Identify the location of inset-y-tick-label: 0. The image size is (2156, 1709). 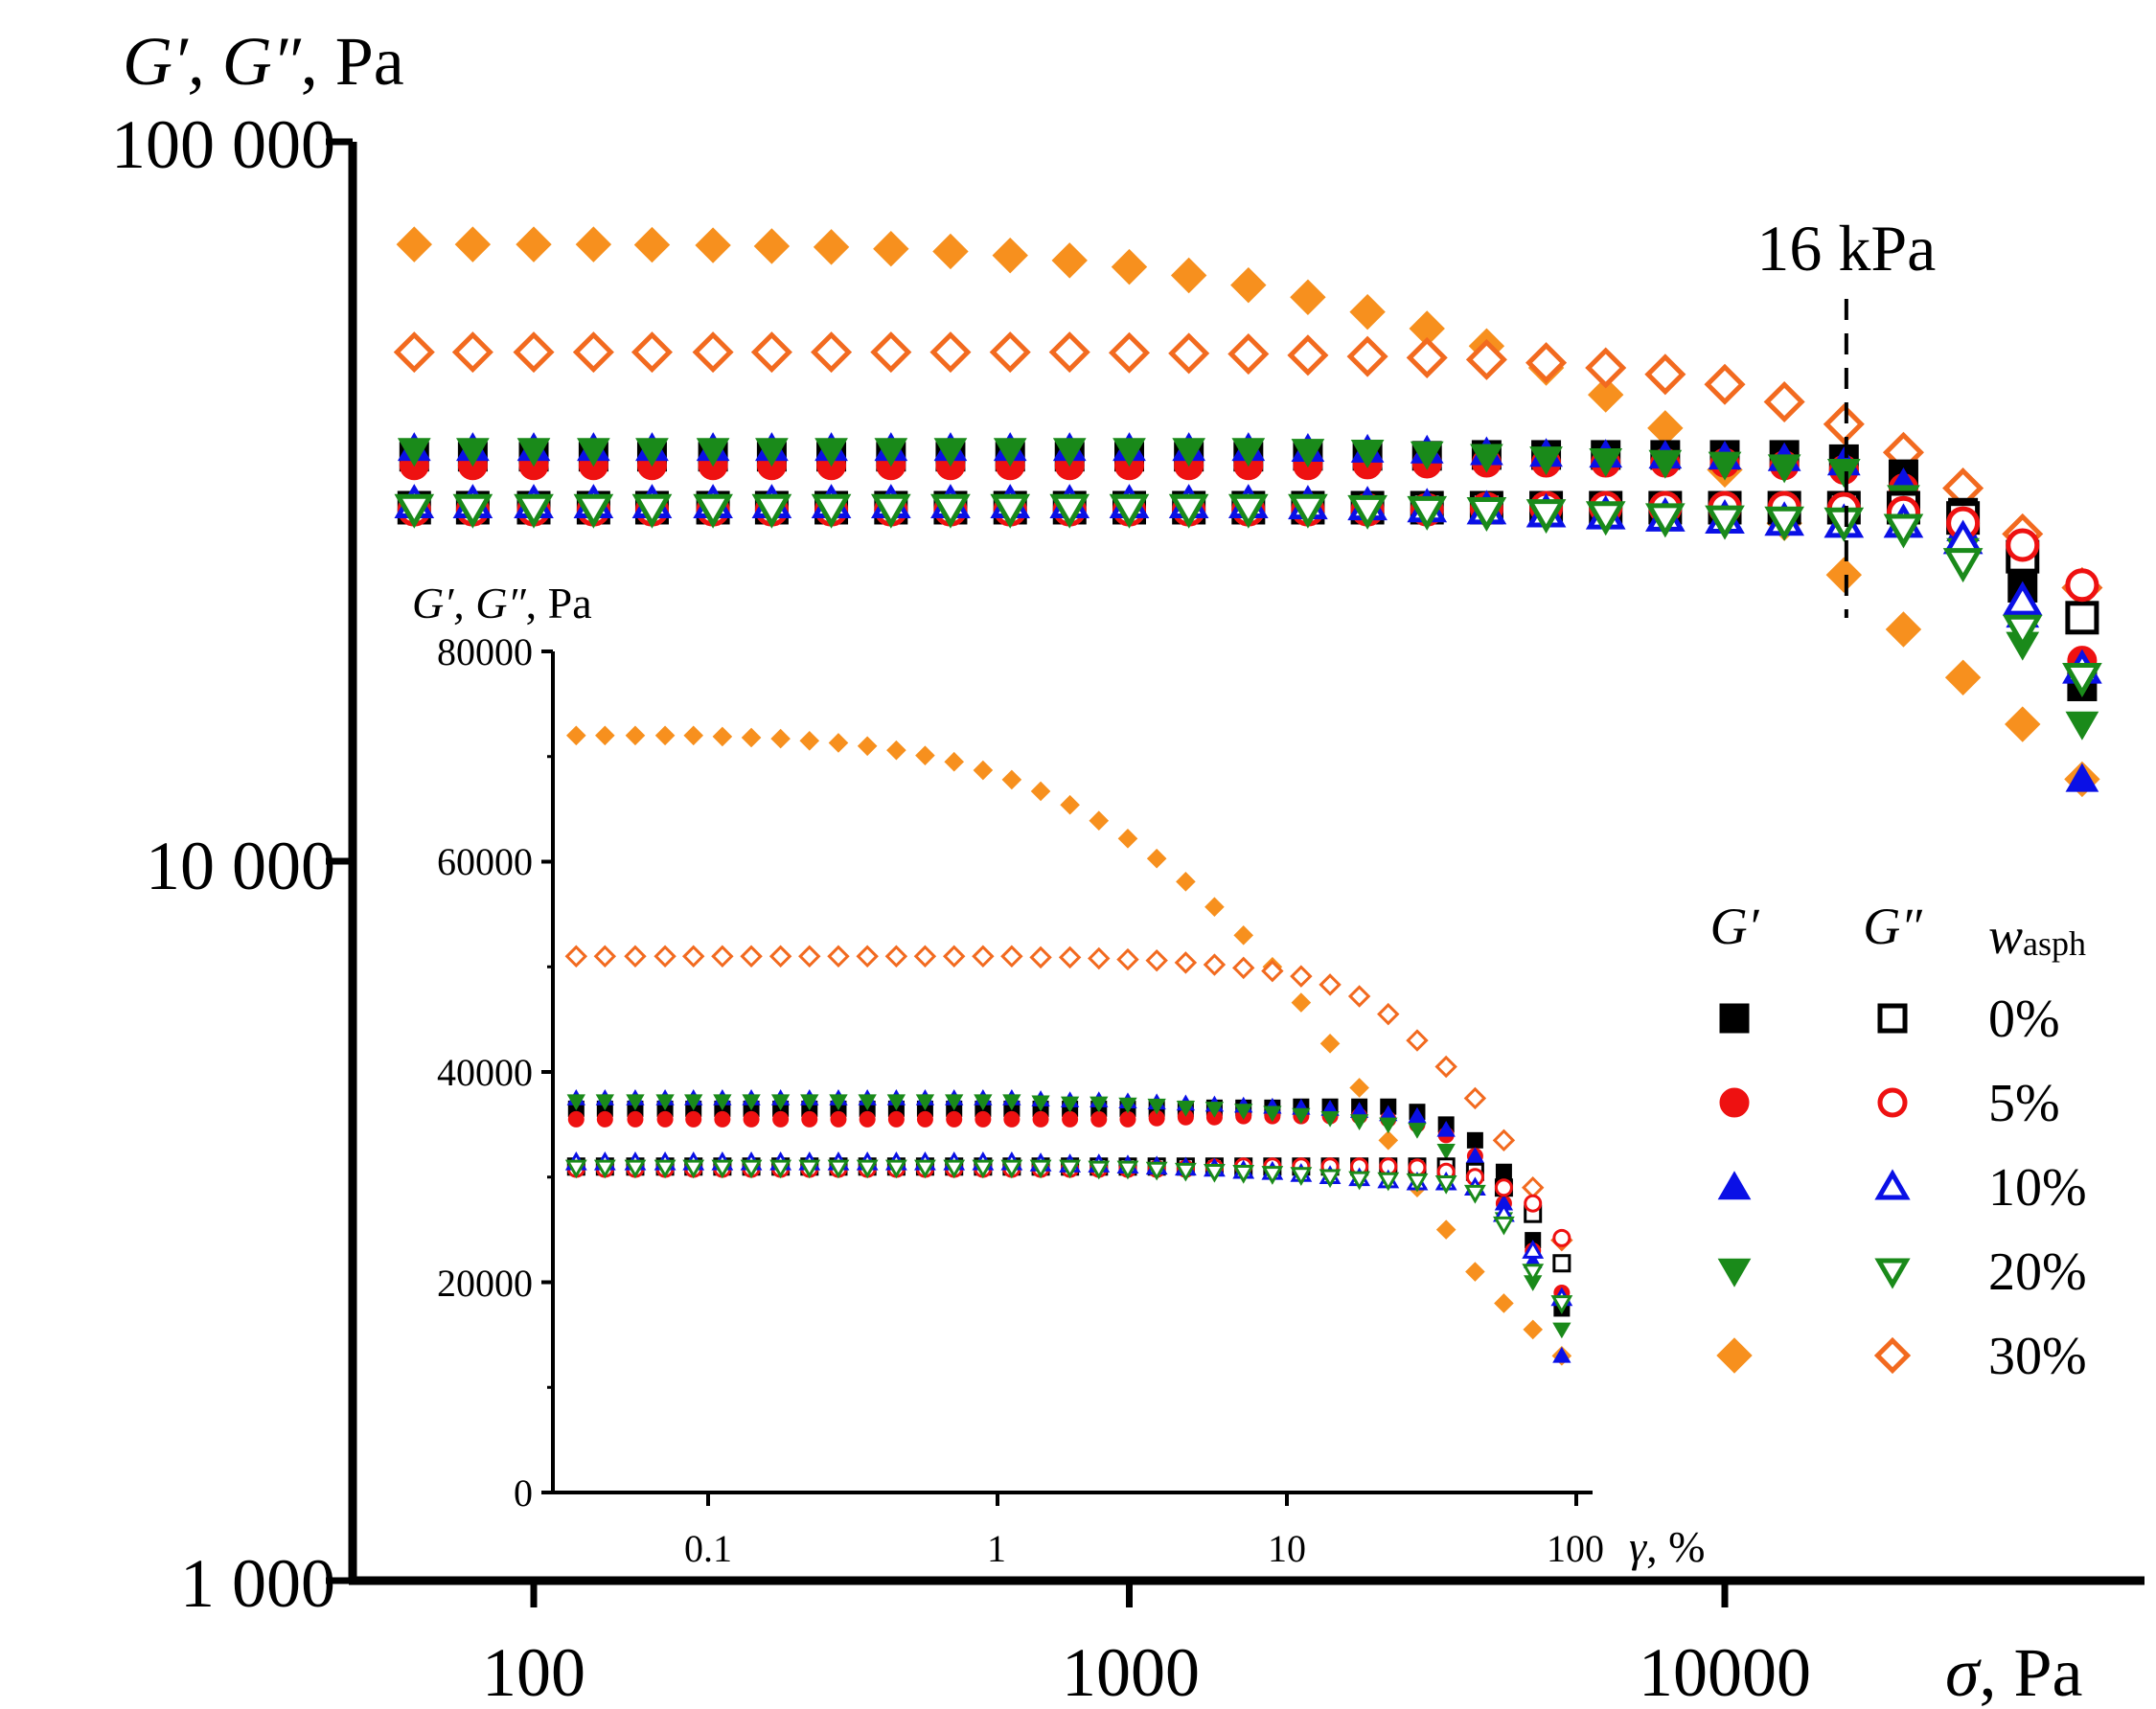
(523, 1493).